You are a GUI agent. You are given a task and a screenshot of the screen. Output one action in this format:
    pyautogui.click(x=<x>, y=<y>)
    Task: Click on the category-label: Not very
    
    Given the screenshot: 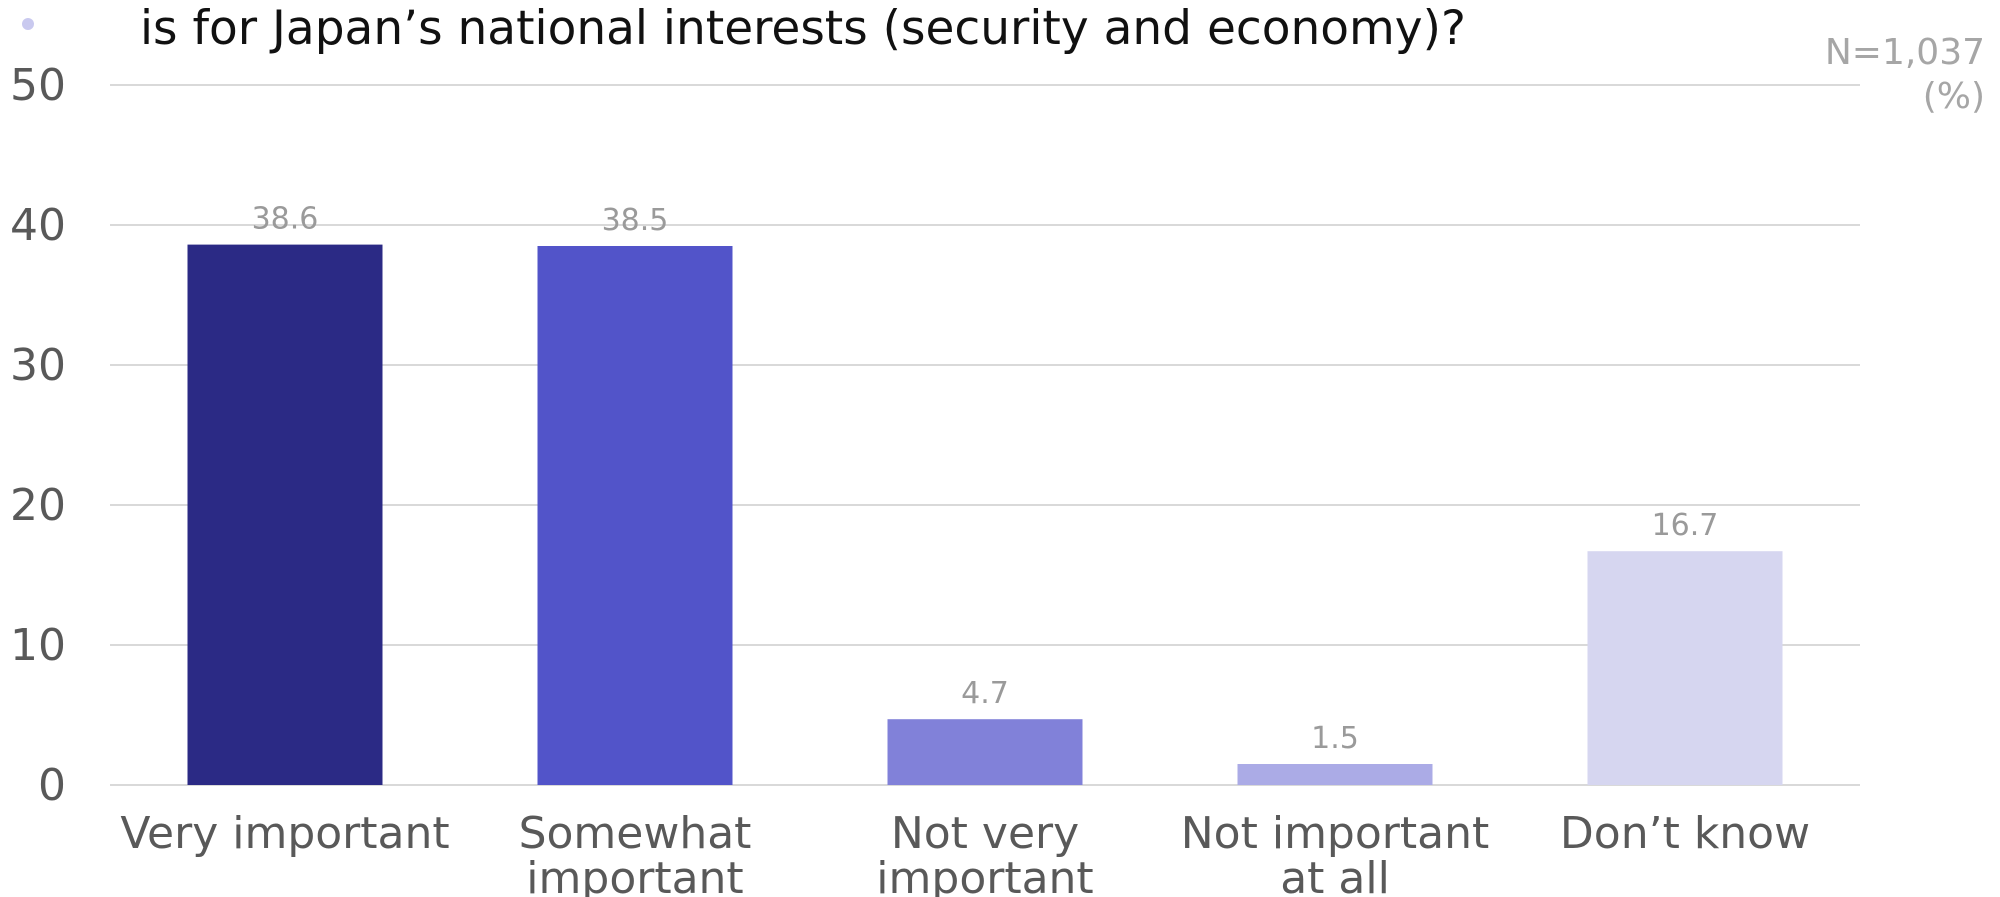 What is the action you would take?
    pyautogui.click(x=985, y=833)
    